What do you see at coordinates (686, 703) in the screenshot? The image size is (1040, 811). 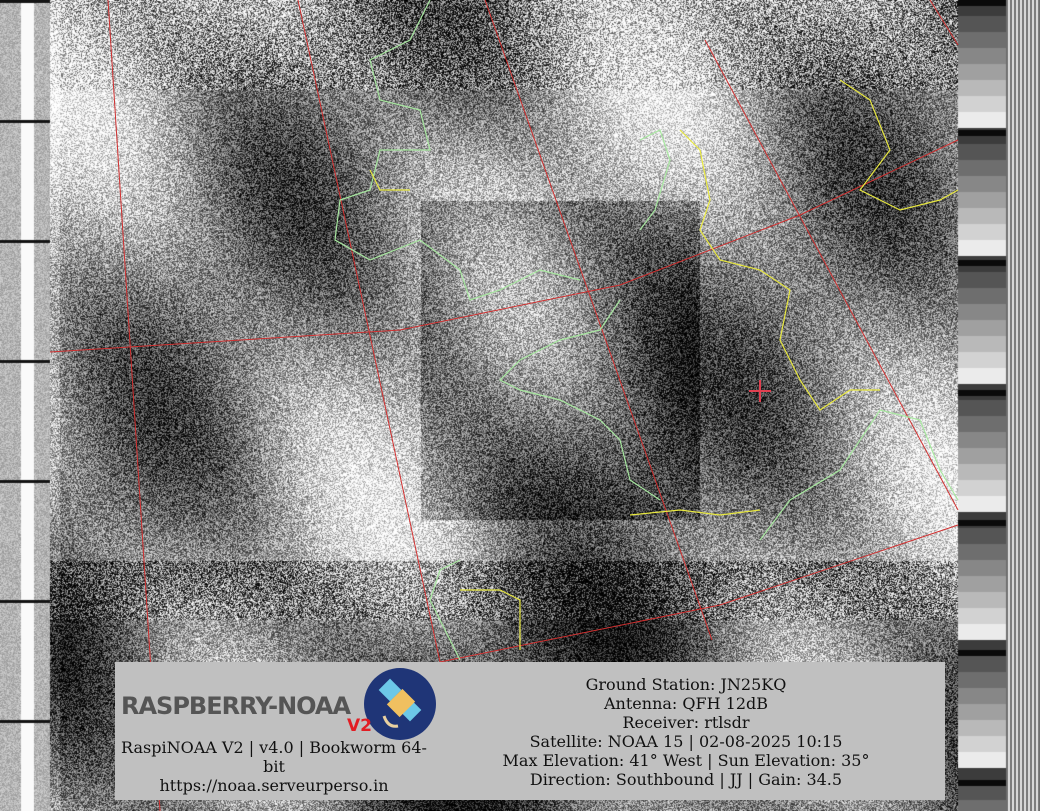 I see `antenna-text: Antenna: QFH 12dB` at bounding box center [686, 703].